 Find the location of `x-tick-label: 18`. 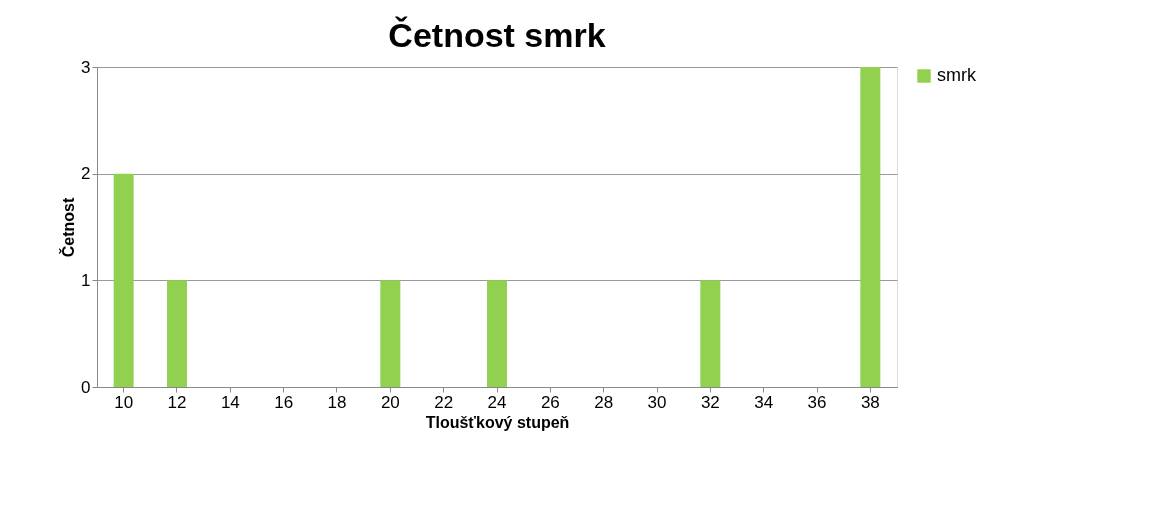

x-tick-label: 18 is located at coordinates (337, 402).